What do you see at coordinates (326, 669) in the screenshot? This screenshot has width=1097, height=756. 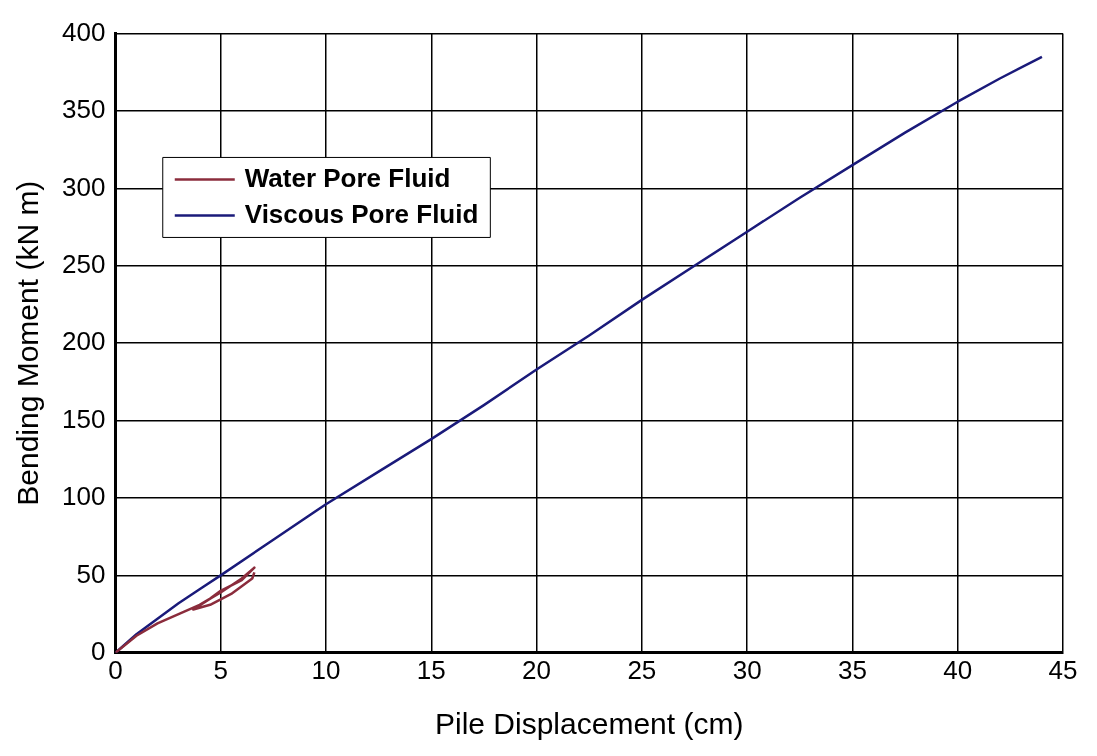 I see `x-tick-label: 10` at bounding box center [326, 669].